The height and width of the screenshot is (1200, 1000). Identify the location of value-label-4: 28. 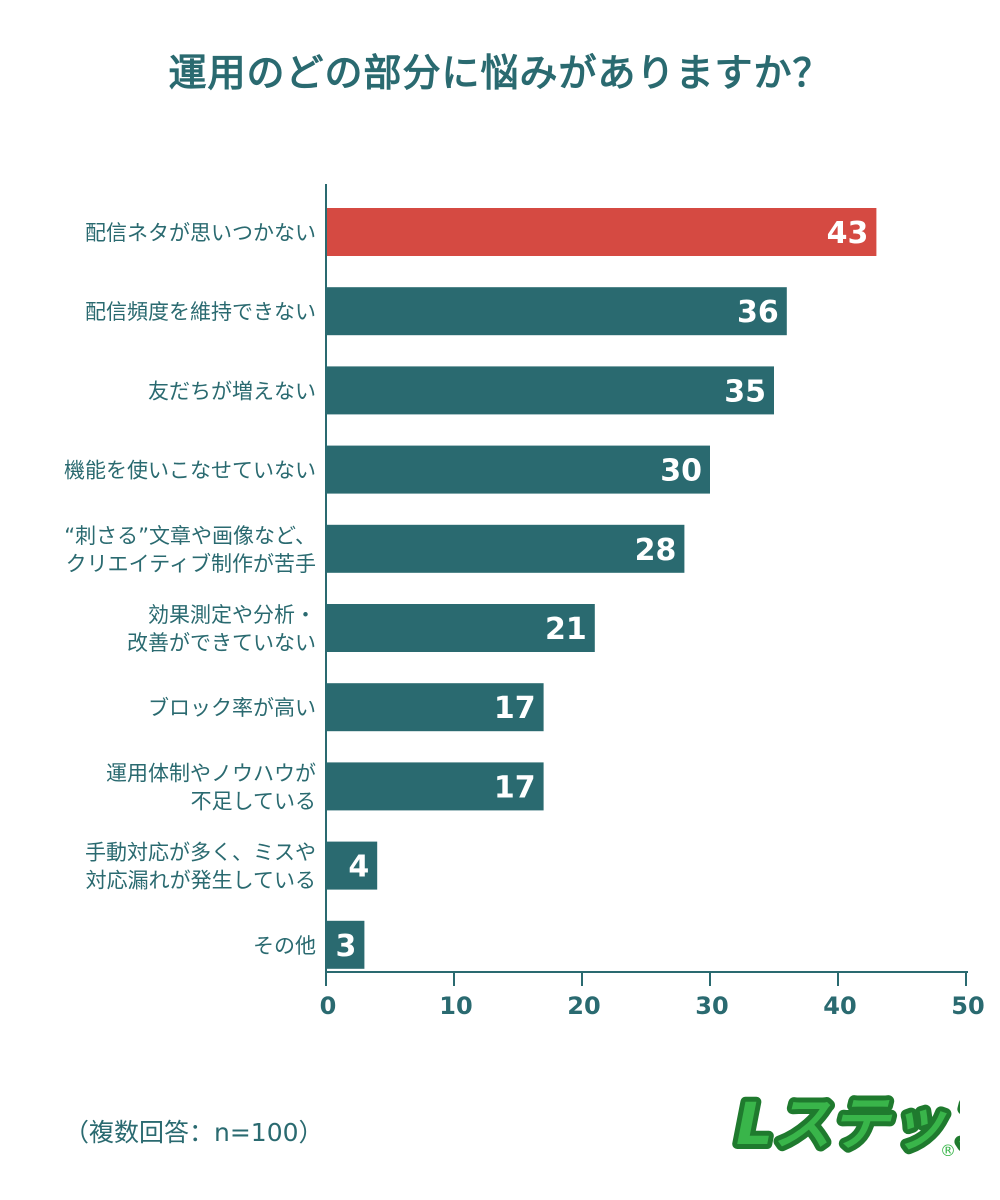
(656, 550).